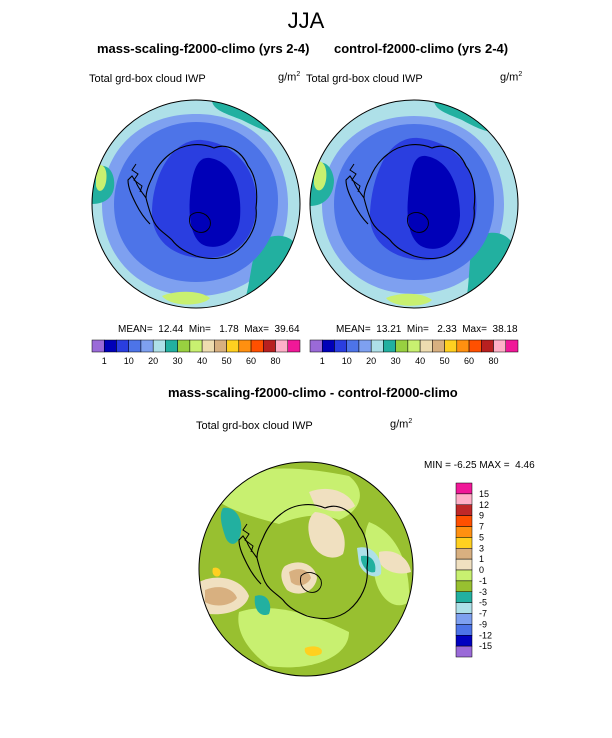 The height and width of the screenshot is (738, 612). Describe the element at coordinates (484, 505) in the screenshot. I see `difference-colorbar-tick-1: 12` at that location.